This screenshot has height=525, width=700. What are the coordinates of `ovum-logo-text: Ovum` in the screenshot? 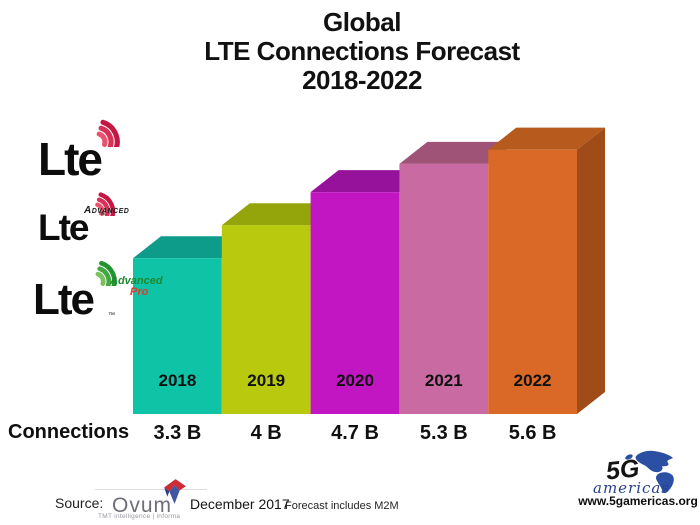 It's located at (142, 505).